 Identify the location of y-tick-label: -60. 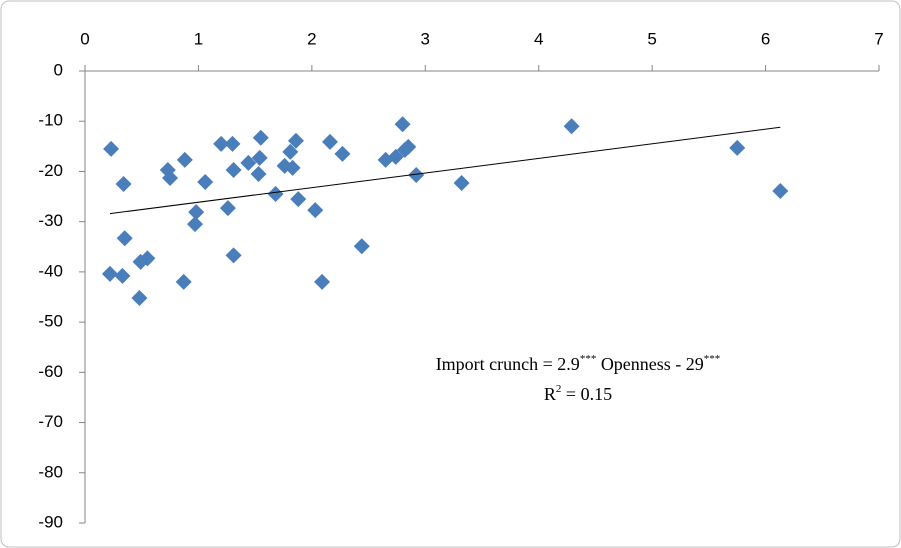
(50, 371).